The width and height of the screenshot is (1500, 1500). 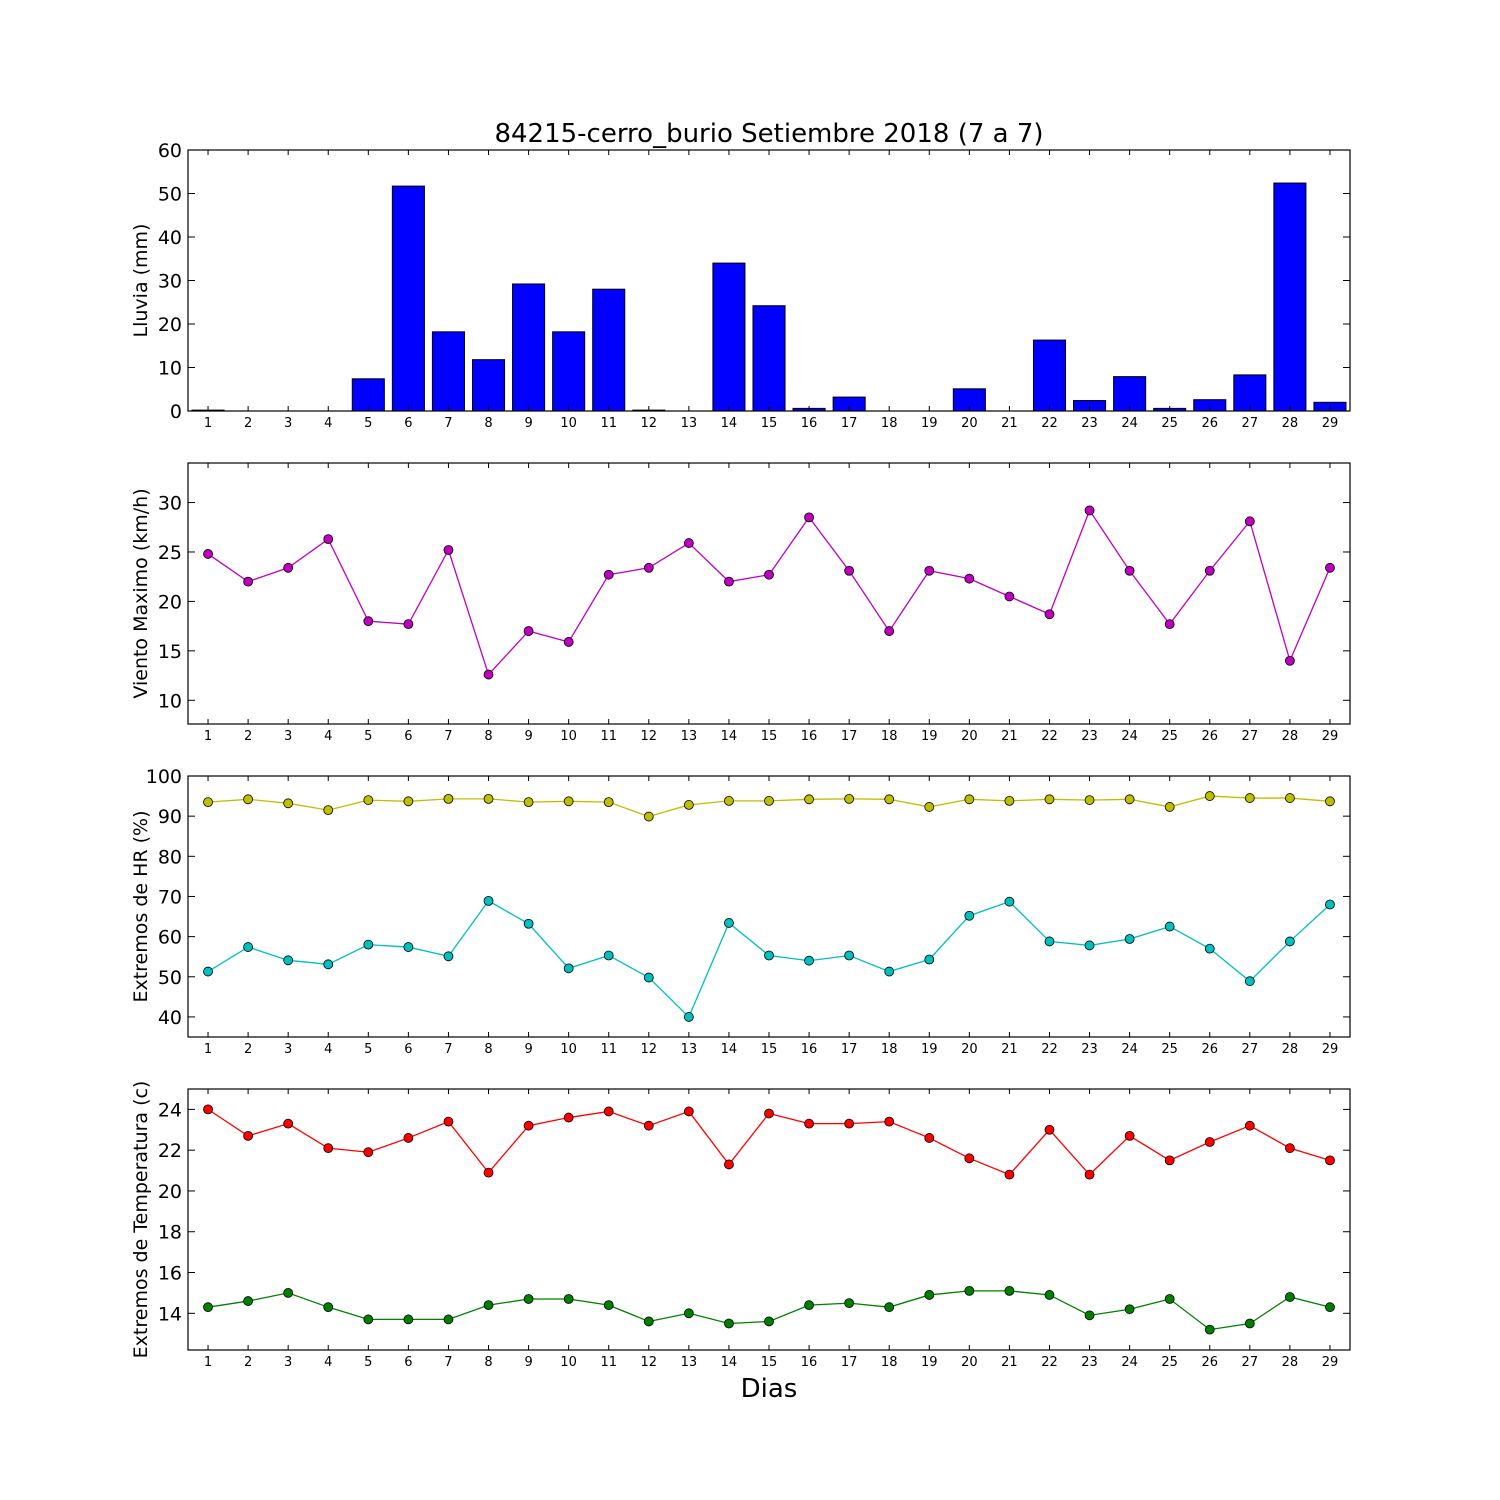 What do you see at coordinates (1169, 736) in the screenshot?
I see `wind-x-tick-label: 25` at bounding box center [1169, 736].